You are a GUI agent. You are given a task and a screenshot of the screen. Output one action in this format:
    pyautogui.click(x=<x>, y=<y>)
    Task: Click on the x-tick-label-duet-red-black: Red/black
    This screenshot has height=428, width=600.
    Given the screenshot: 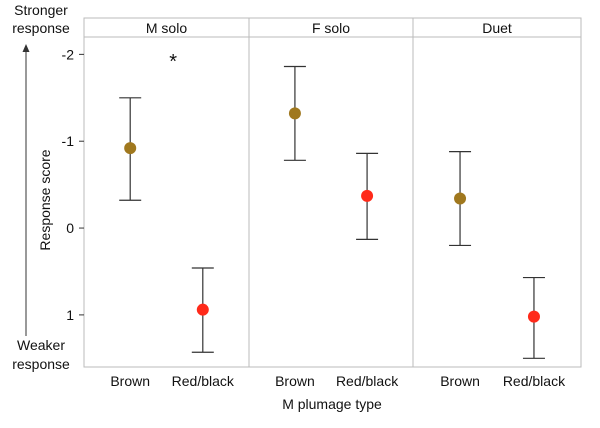 What is the action you would take?
    pyautogui.click(x=534, y=381)
    